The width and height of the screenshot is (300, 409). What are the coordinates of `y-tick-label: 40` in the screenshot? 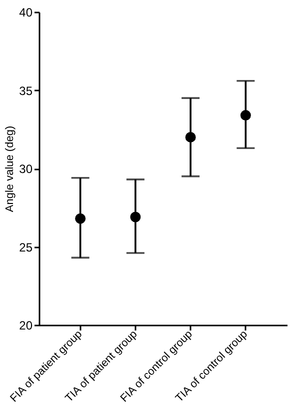 It's located at (26, 13).